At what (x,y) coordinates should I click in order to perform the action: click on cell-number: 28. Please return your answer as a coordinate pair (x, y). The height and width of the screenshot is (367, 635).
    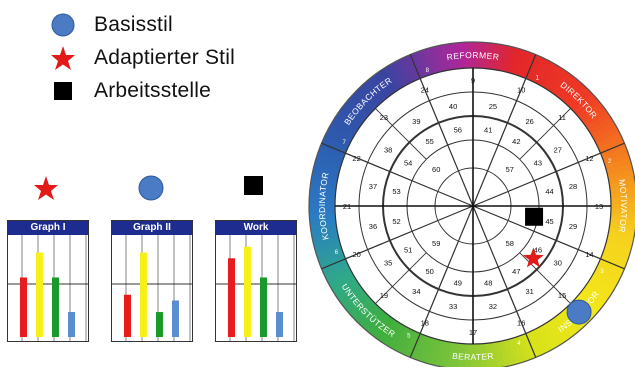
    Looking at the image, I should click on (573, 186).